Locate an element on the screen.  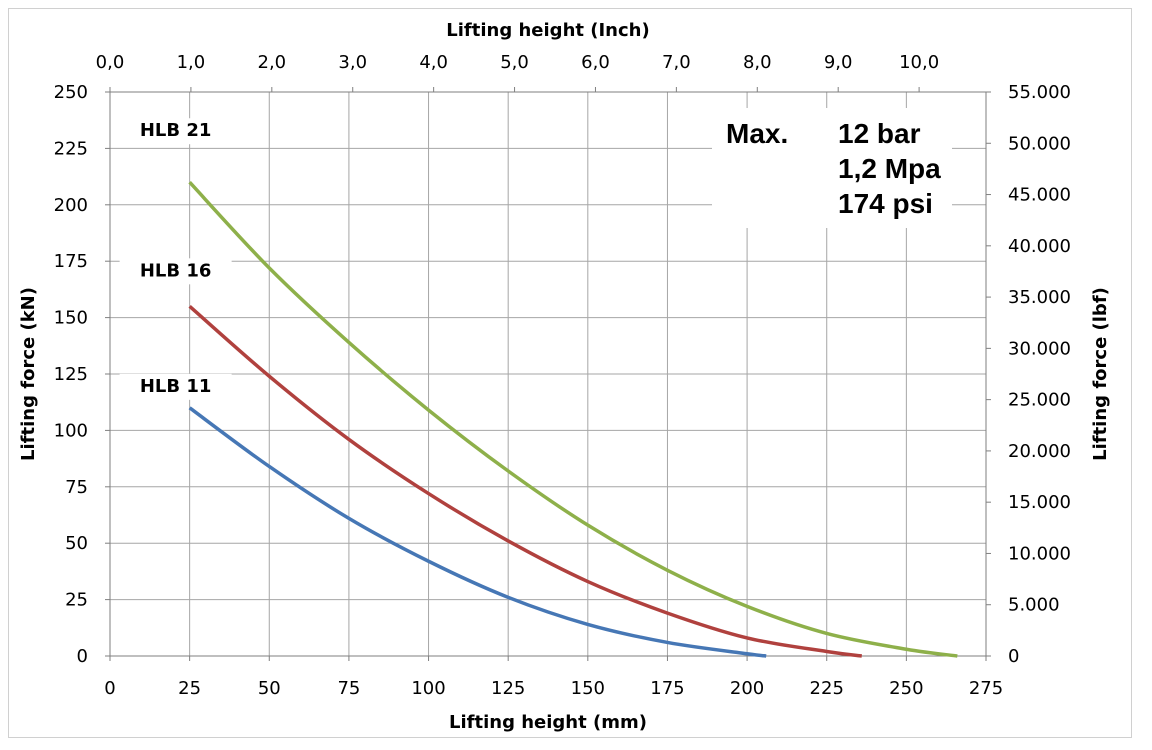
x-tick-label: 0 is located at coordinates (109, 688).